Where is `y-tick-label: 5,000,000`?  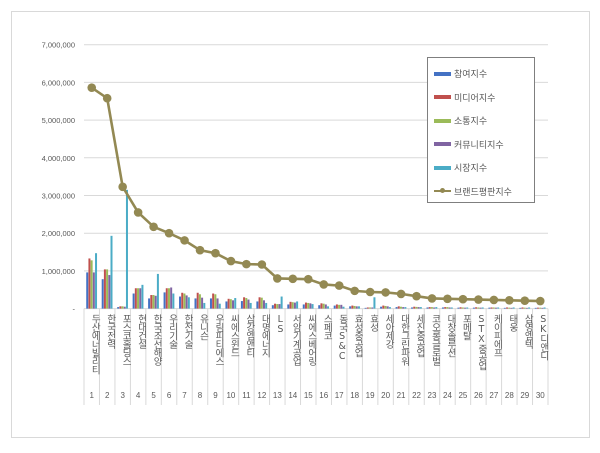
y-tick-label: 5,000,000 is located at coordinates (58, 120).